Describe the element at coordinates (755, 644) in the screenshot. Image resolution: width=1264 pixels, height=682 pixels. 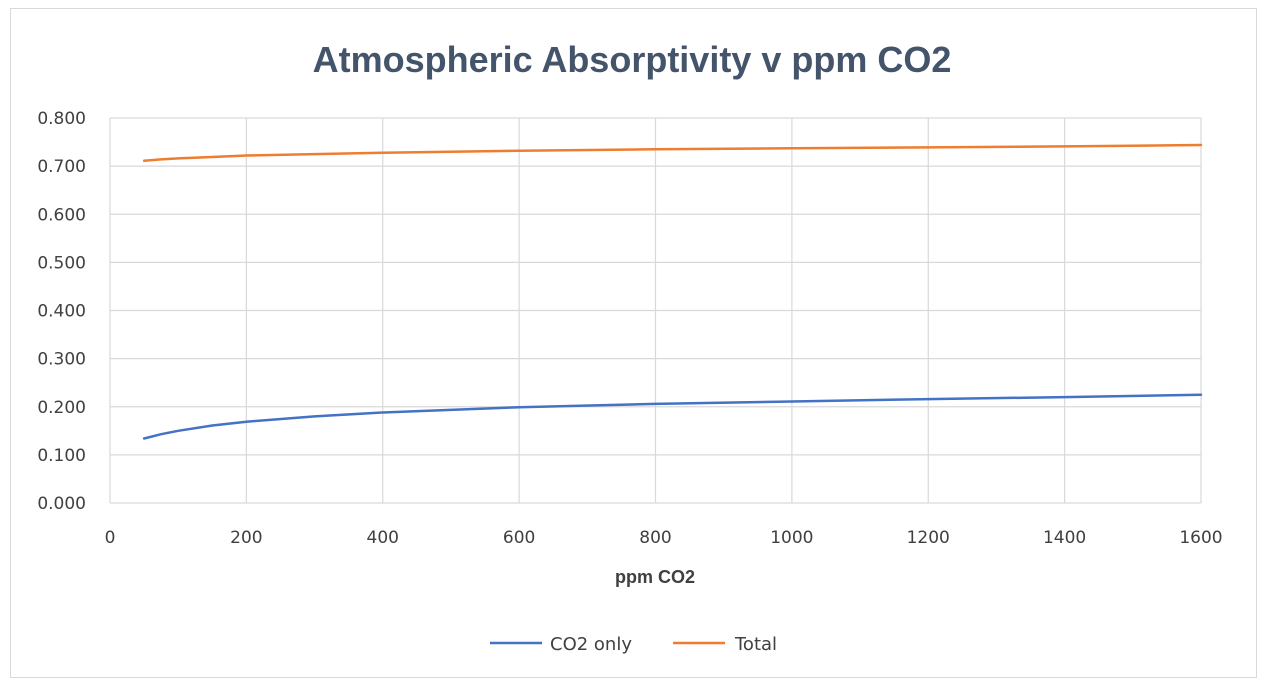
I see `legend-label: Total` at that location.